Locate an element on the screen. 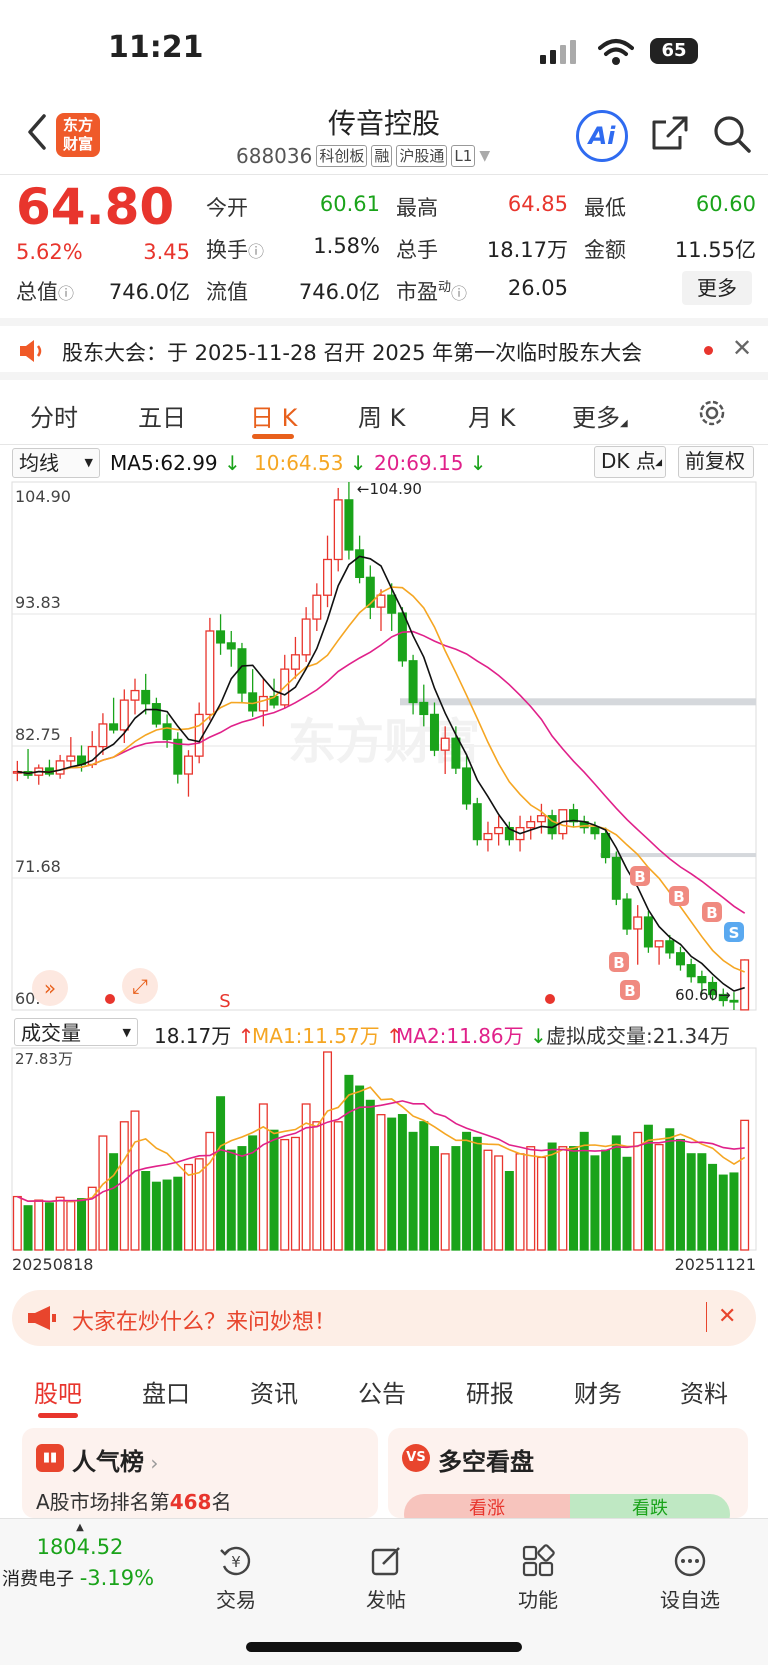 The height and width of the screenshot is (1665, 768). tab-five-day: 五日 is located at coordinates (162, 418).